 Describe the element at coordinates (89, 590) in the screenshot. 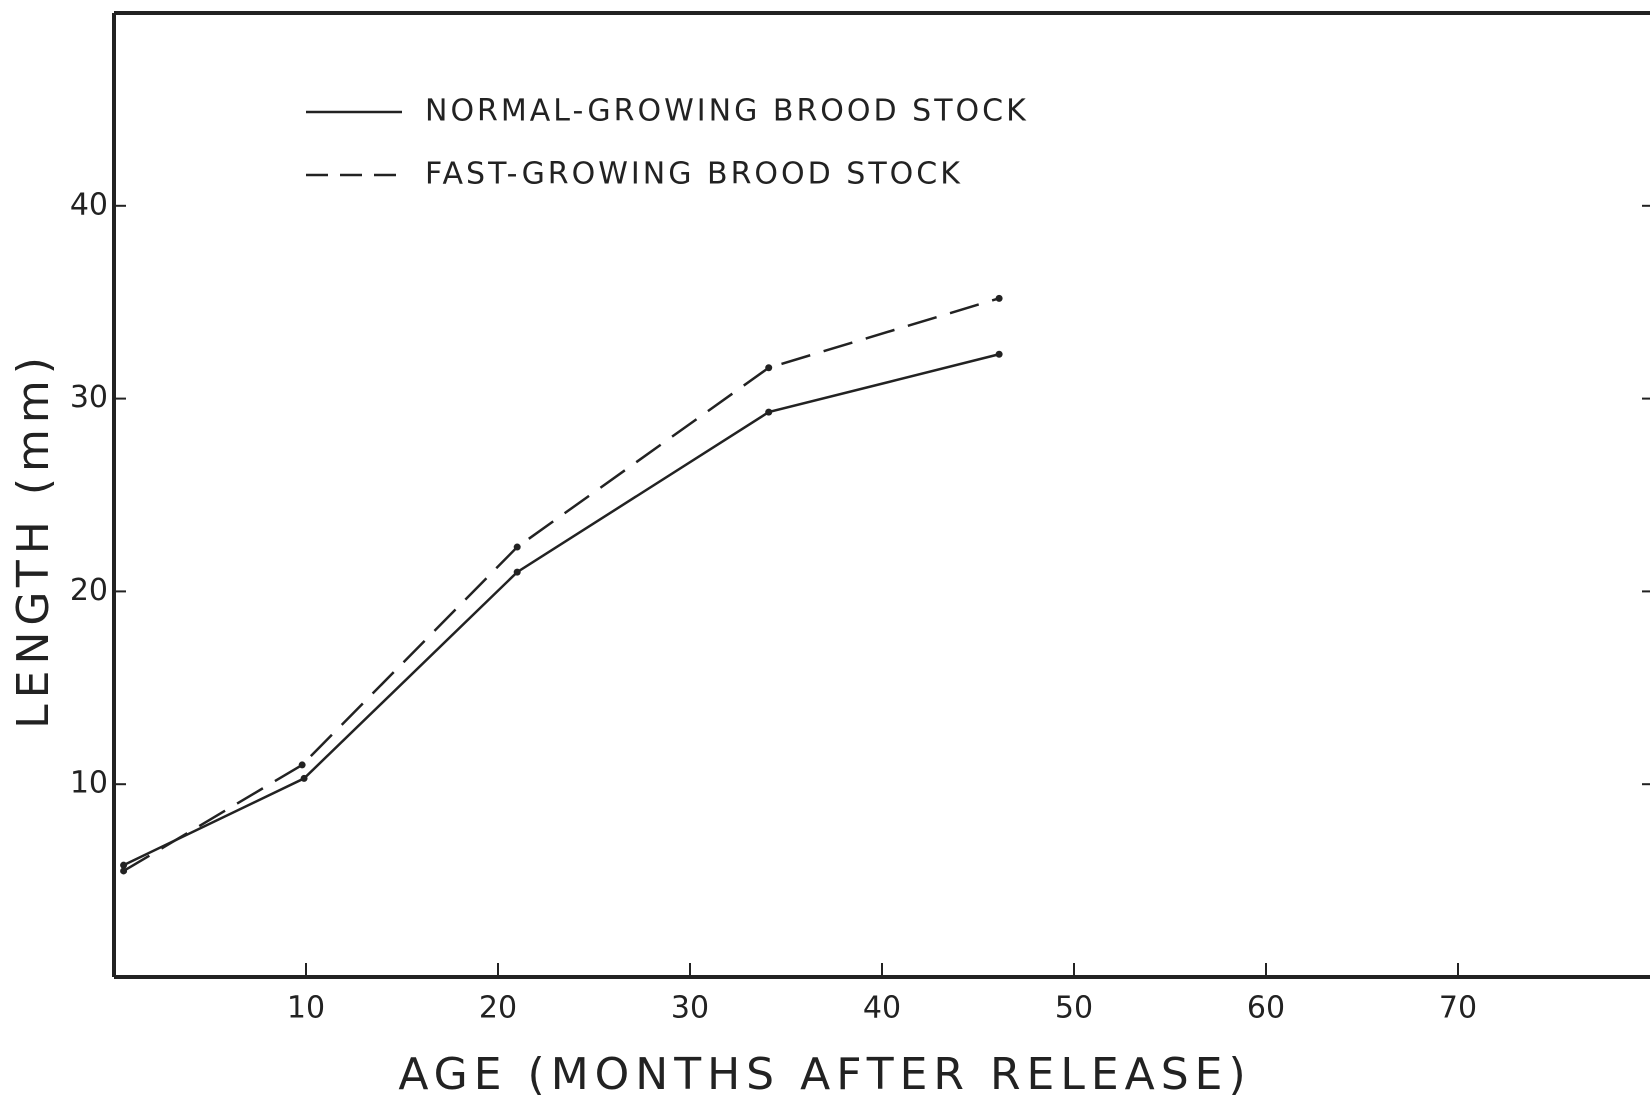

I see `y-tick-label: 20` at that location.